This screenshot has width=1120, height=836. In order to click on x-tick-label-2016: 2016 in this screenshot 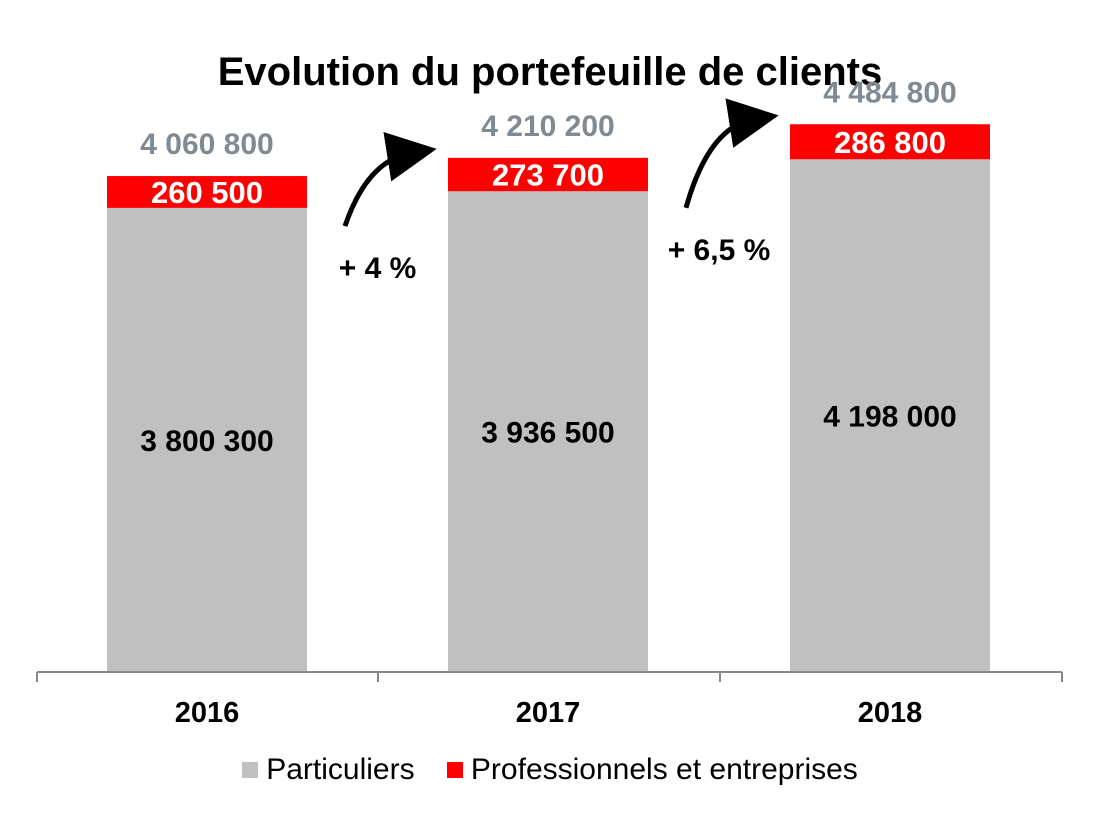, I will do `click(207, 713)`.